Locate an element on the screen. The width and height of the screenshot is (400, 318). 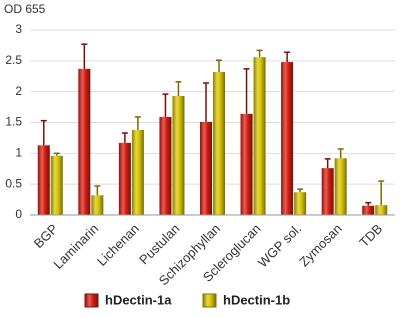
x-tick-label: BGP is located at coordinates (46, 236).